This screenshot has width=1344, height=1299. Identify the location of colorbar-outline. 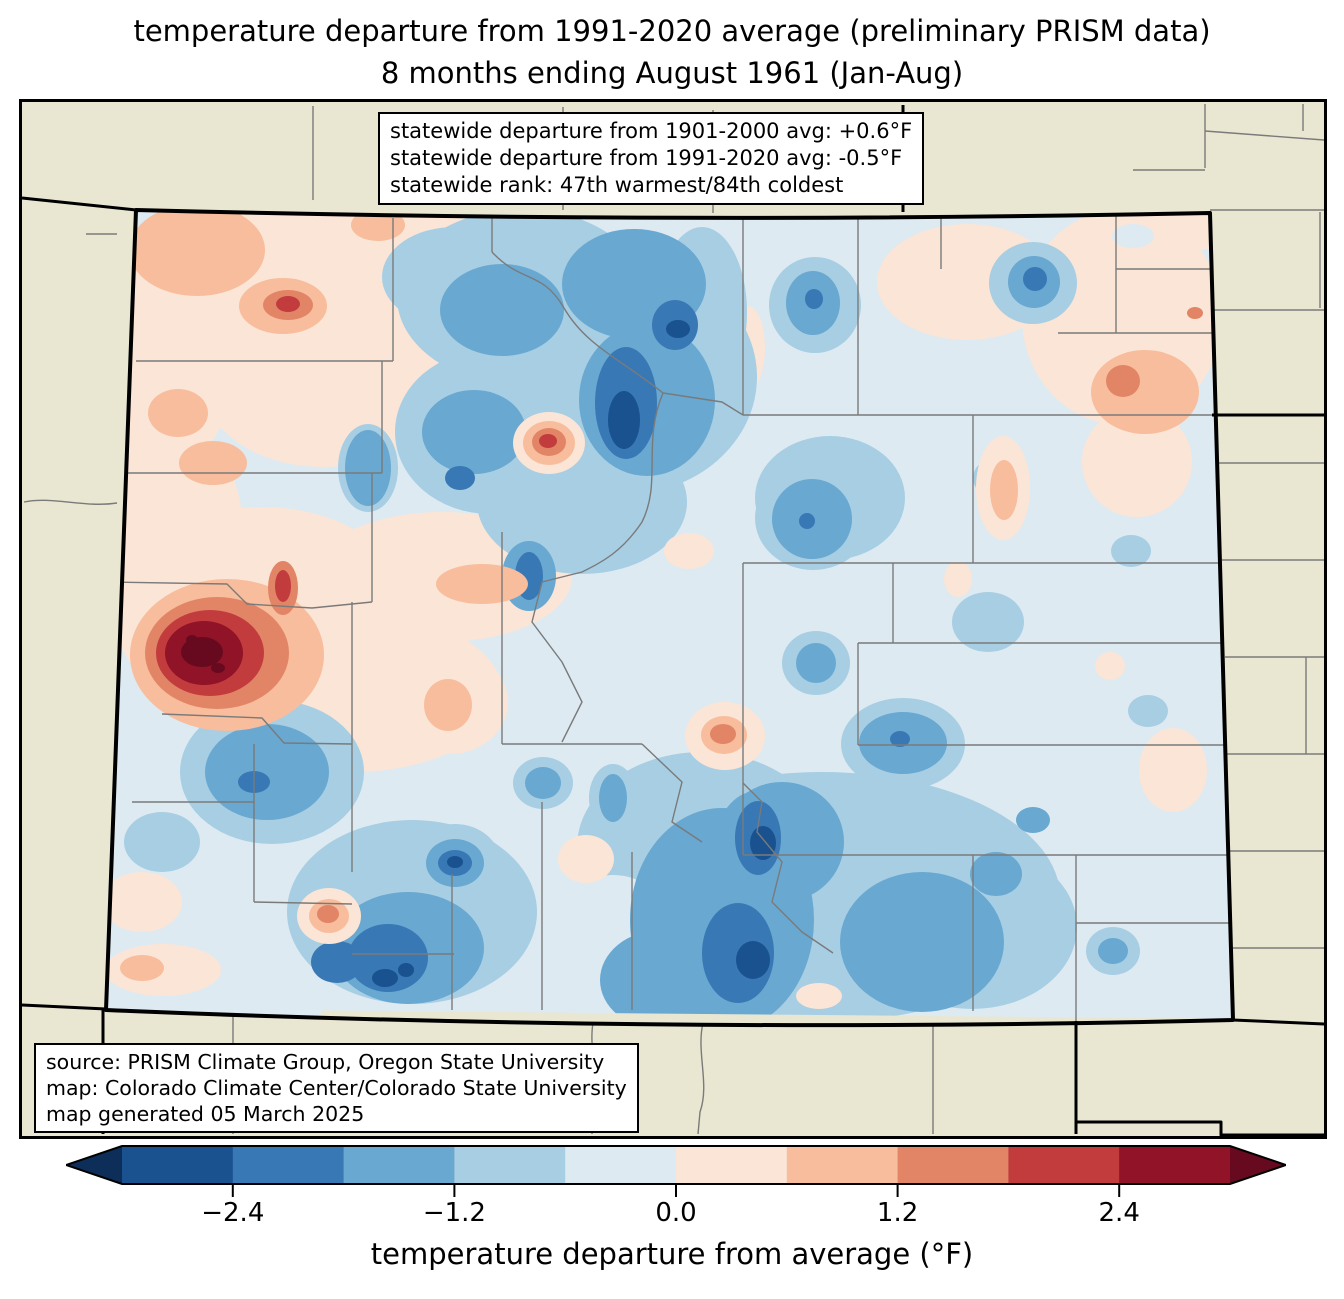
(676, 1165).